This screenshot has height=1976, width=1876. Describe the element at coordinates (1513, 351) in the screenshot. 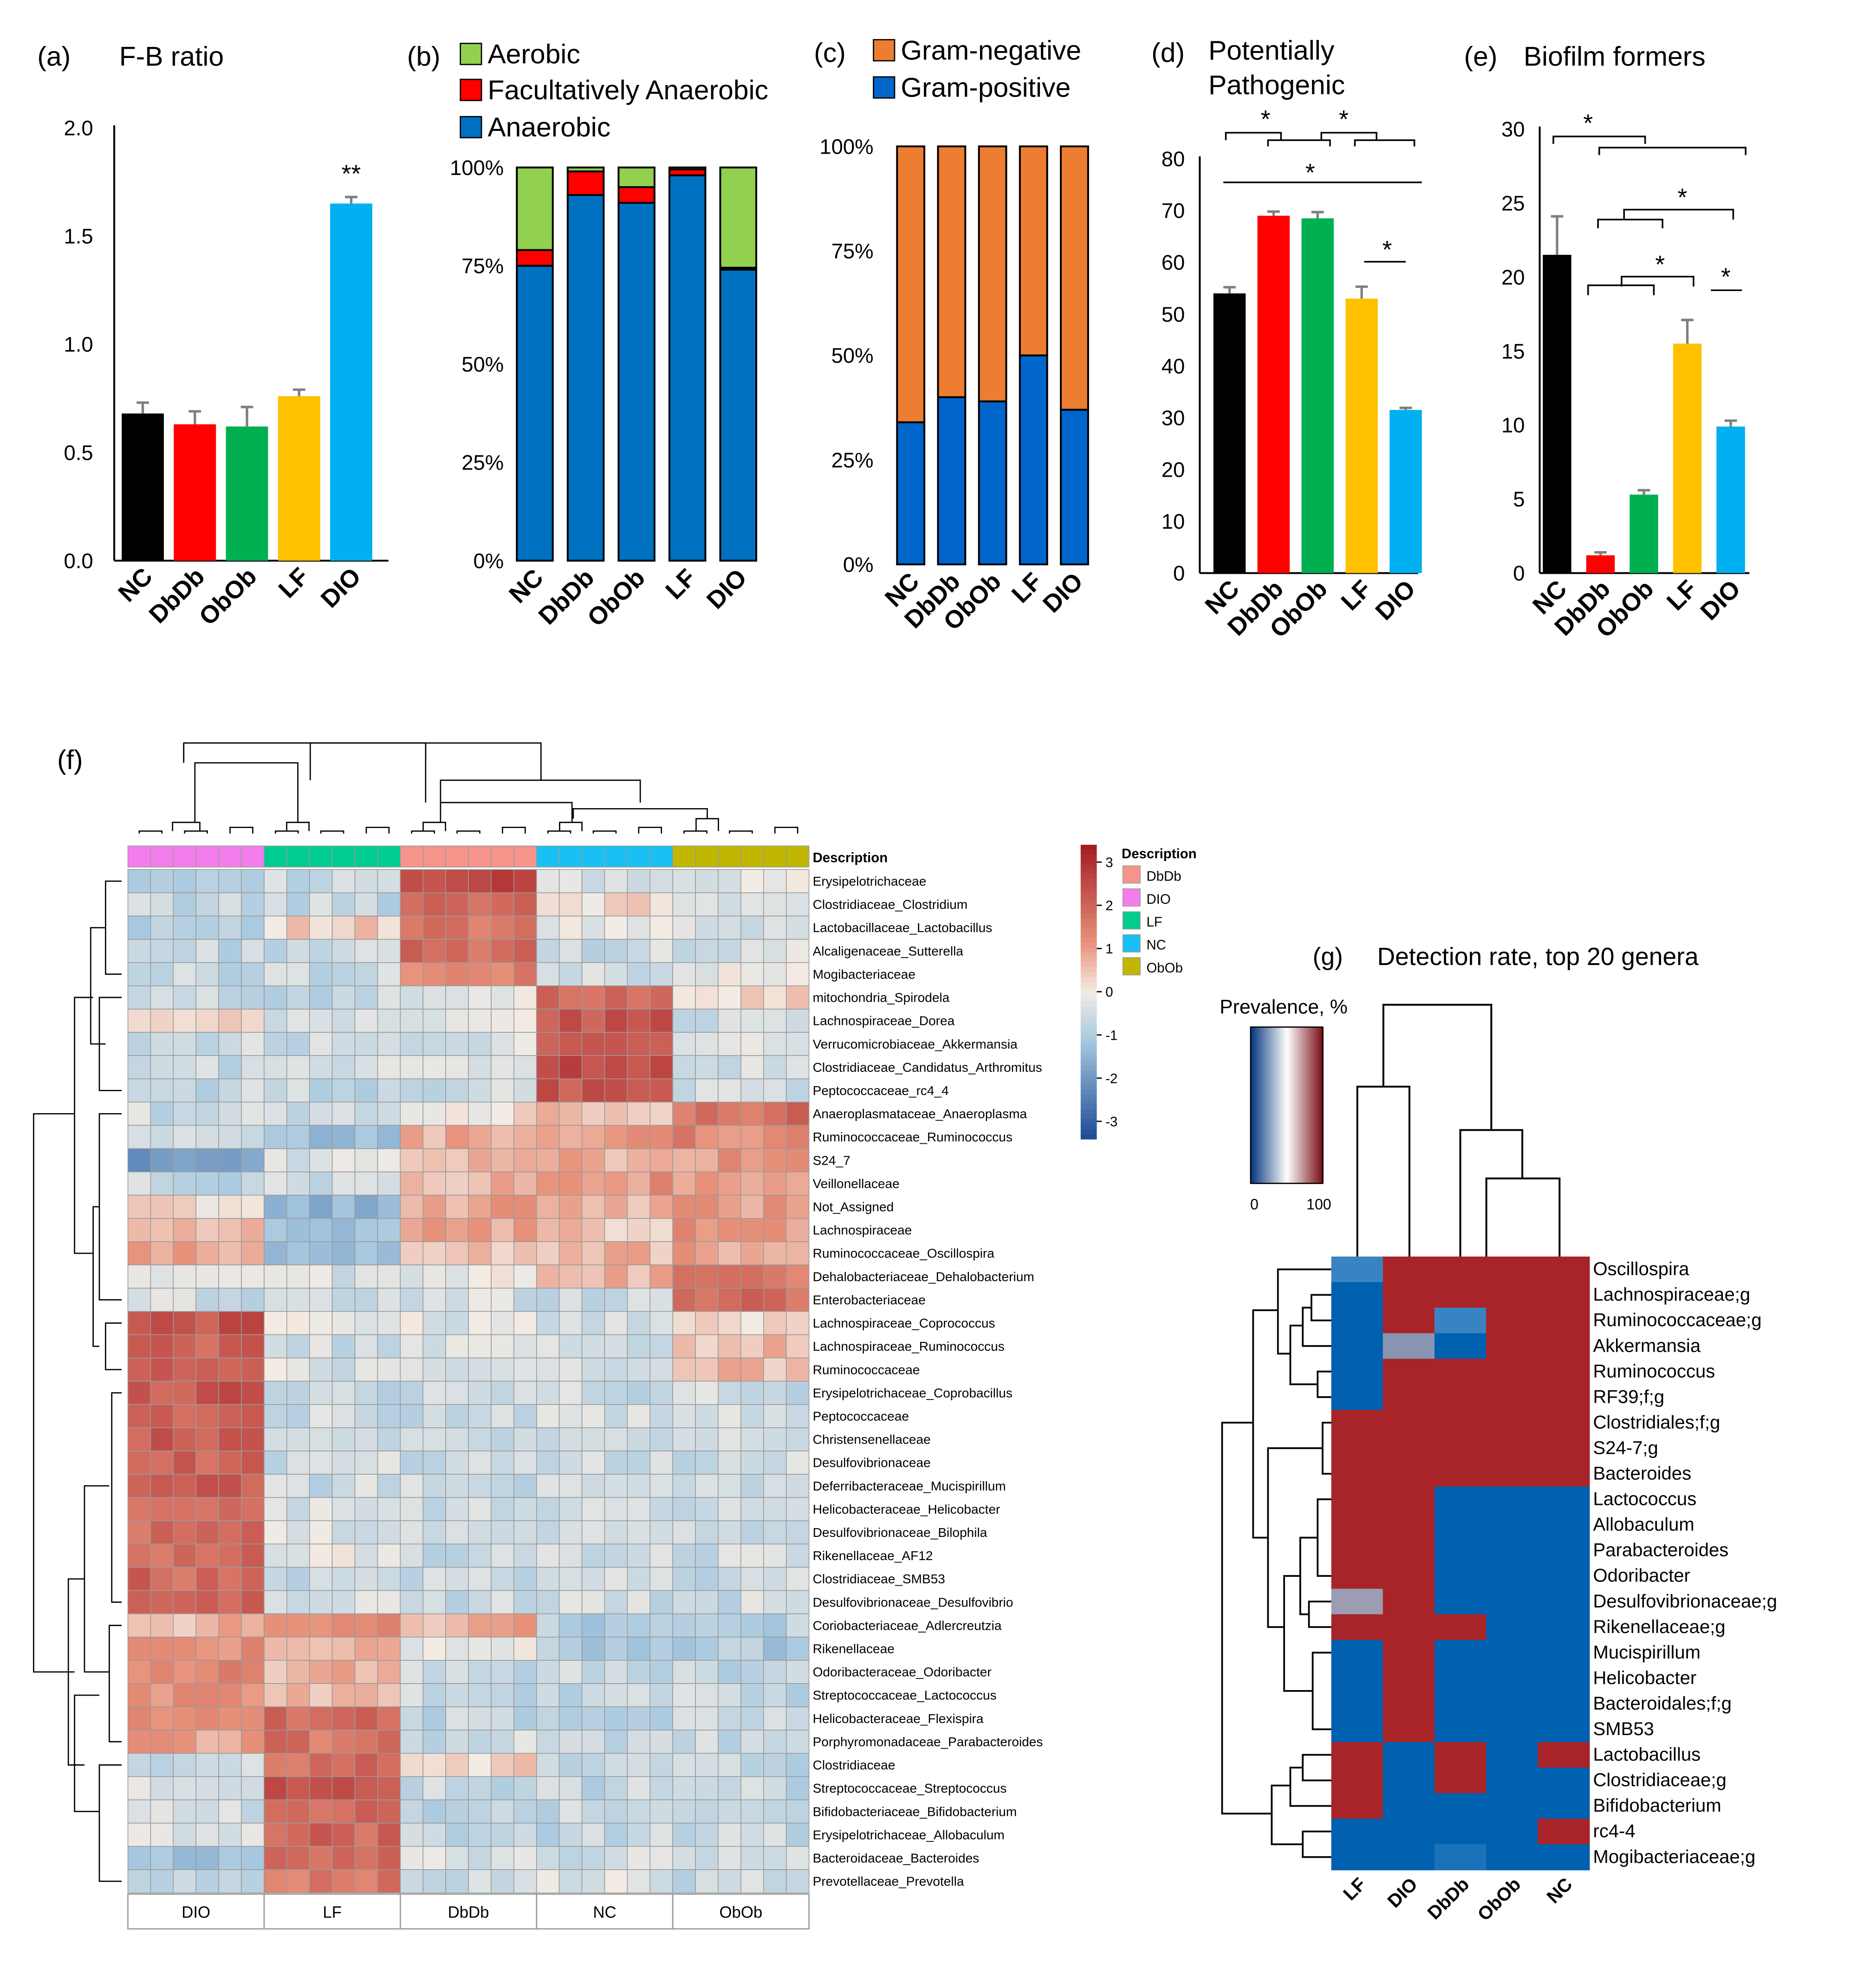

I see `y-tick-label: 15` at that location.